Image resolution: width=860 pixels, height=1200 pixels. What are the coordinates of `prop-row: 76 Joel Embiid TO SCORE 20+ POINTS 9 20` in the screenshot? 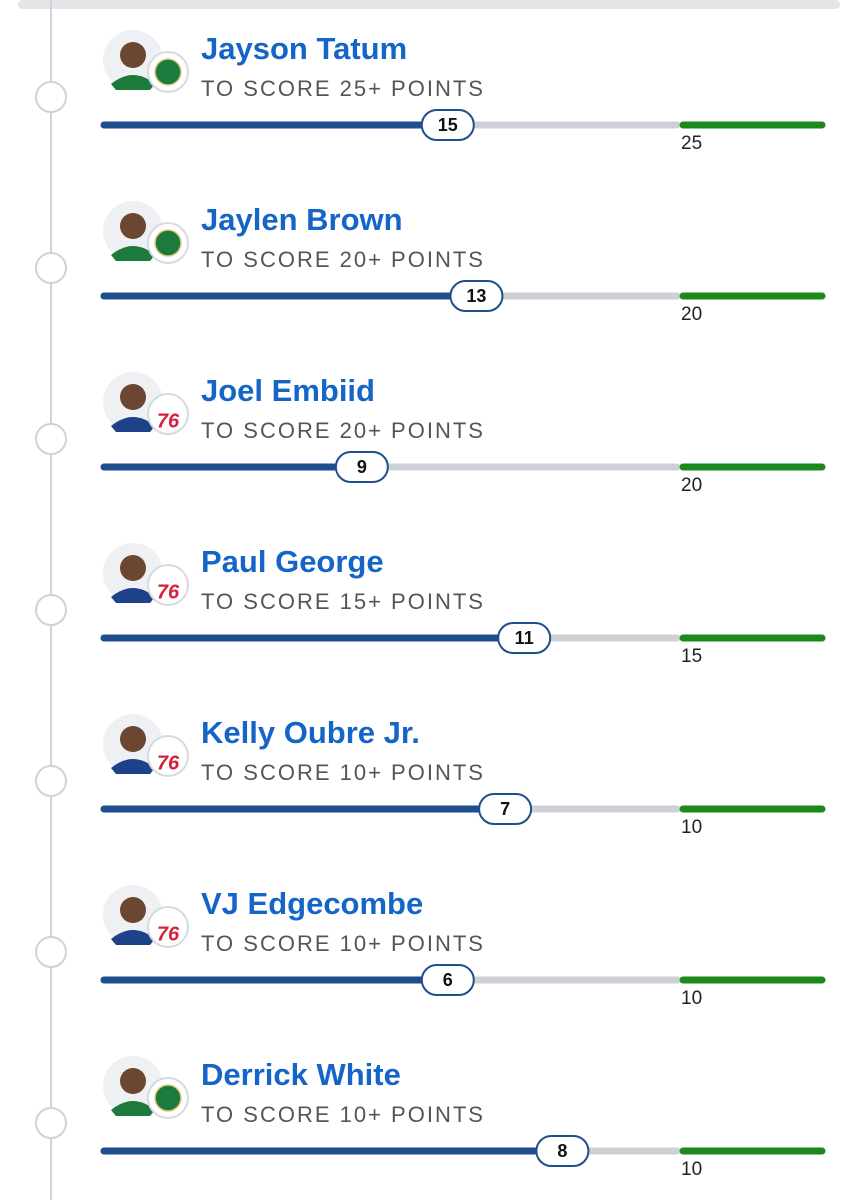 It's located at (430, 434).